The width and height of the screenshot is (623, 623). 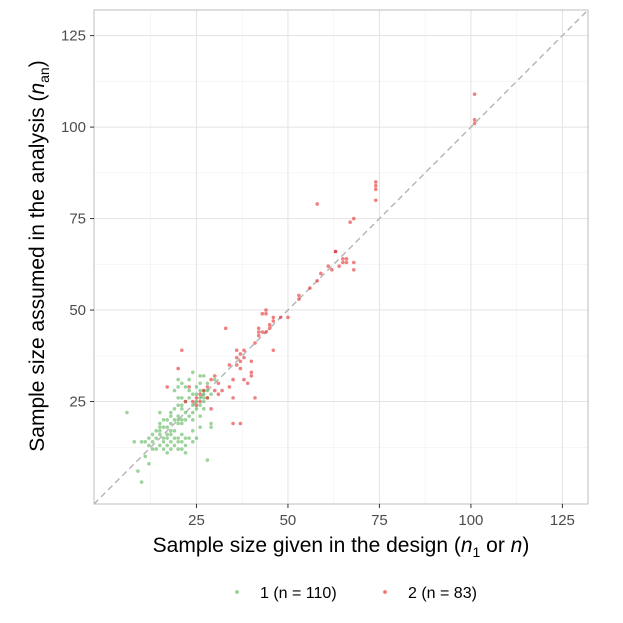 What do you see at coordinates (356, 593) in the screenshot?
I see `legend: 1 (n = 110) 2 (n = 83)` at bounding box center [356, 593].